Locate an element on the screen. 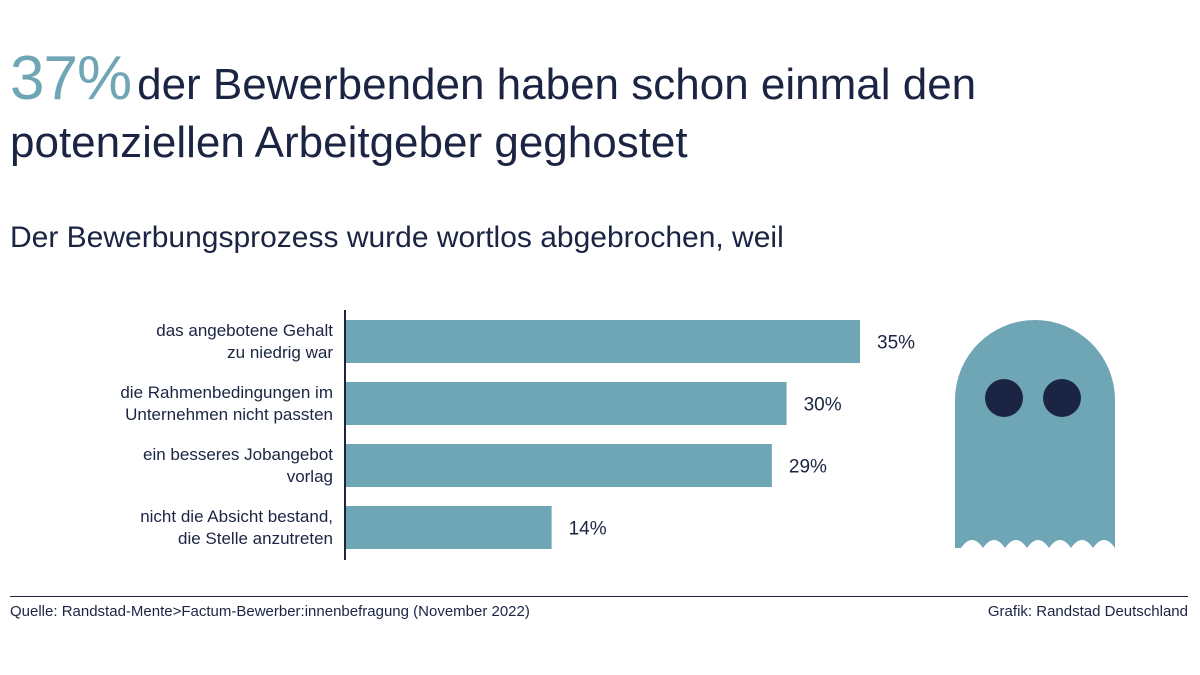 Image resolution: width=1200 pixels, height=675 pixels. value-label-3: 29% is located at coordinates (808, 467).